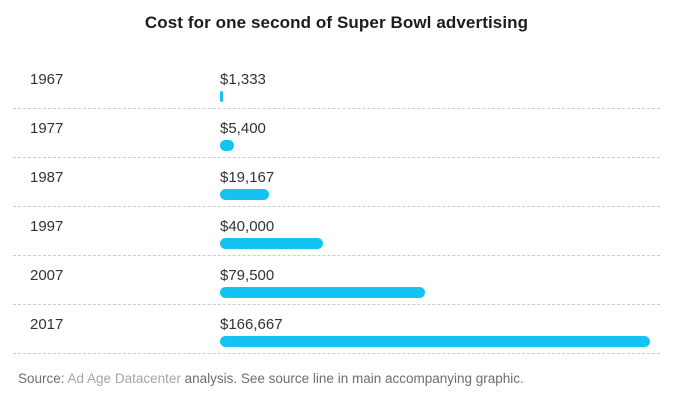 This screenshot has height=406, width=700. What do you see at coordinates (47, 226) in the screenshot?
I see `year-label: 1997` at bounding box center [47, 226].